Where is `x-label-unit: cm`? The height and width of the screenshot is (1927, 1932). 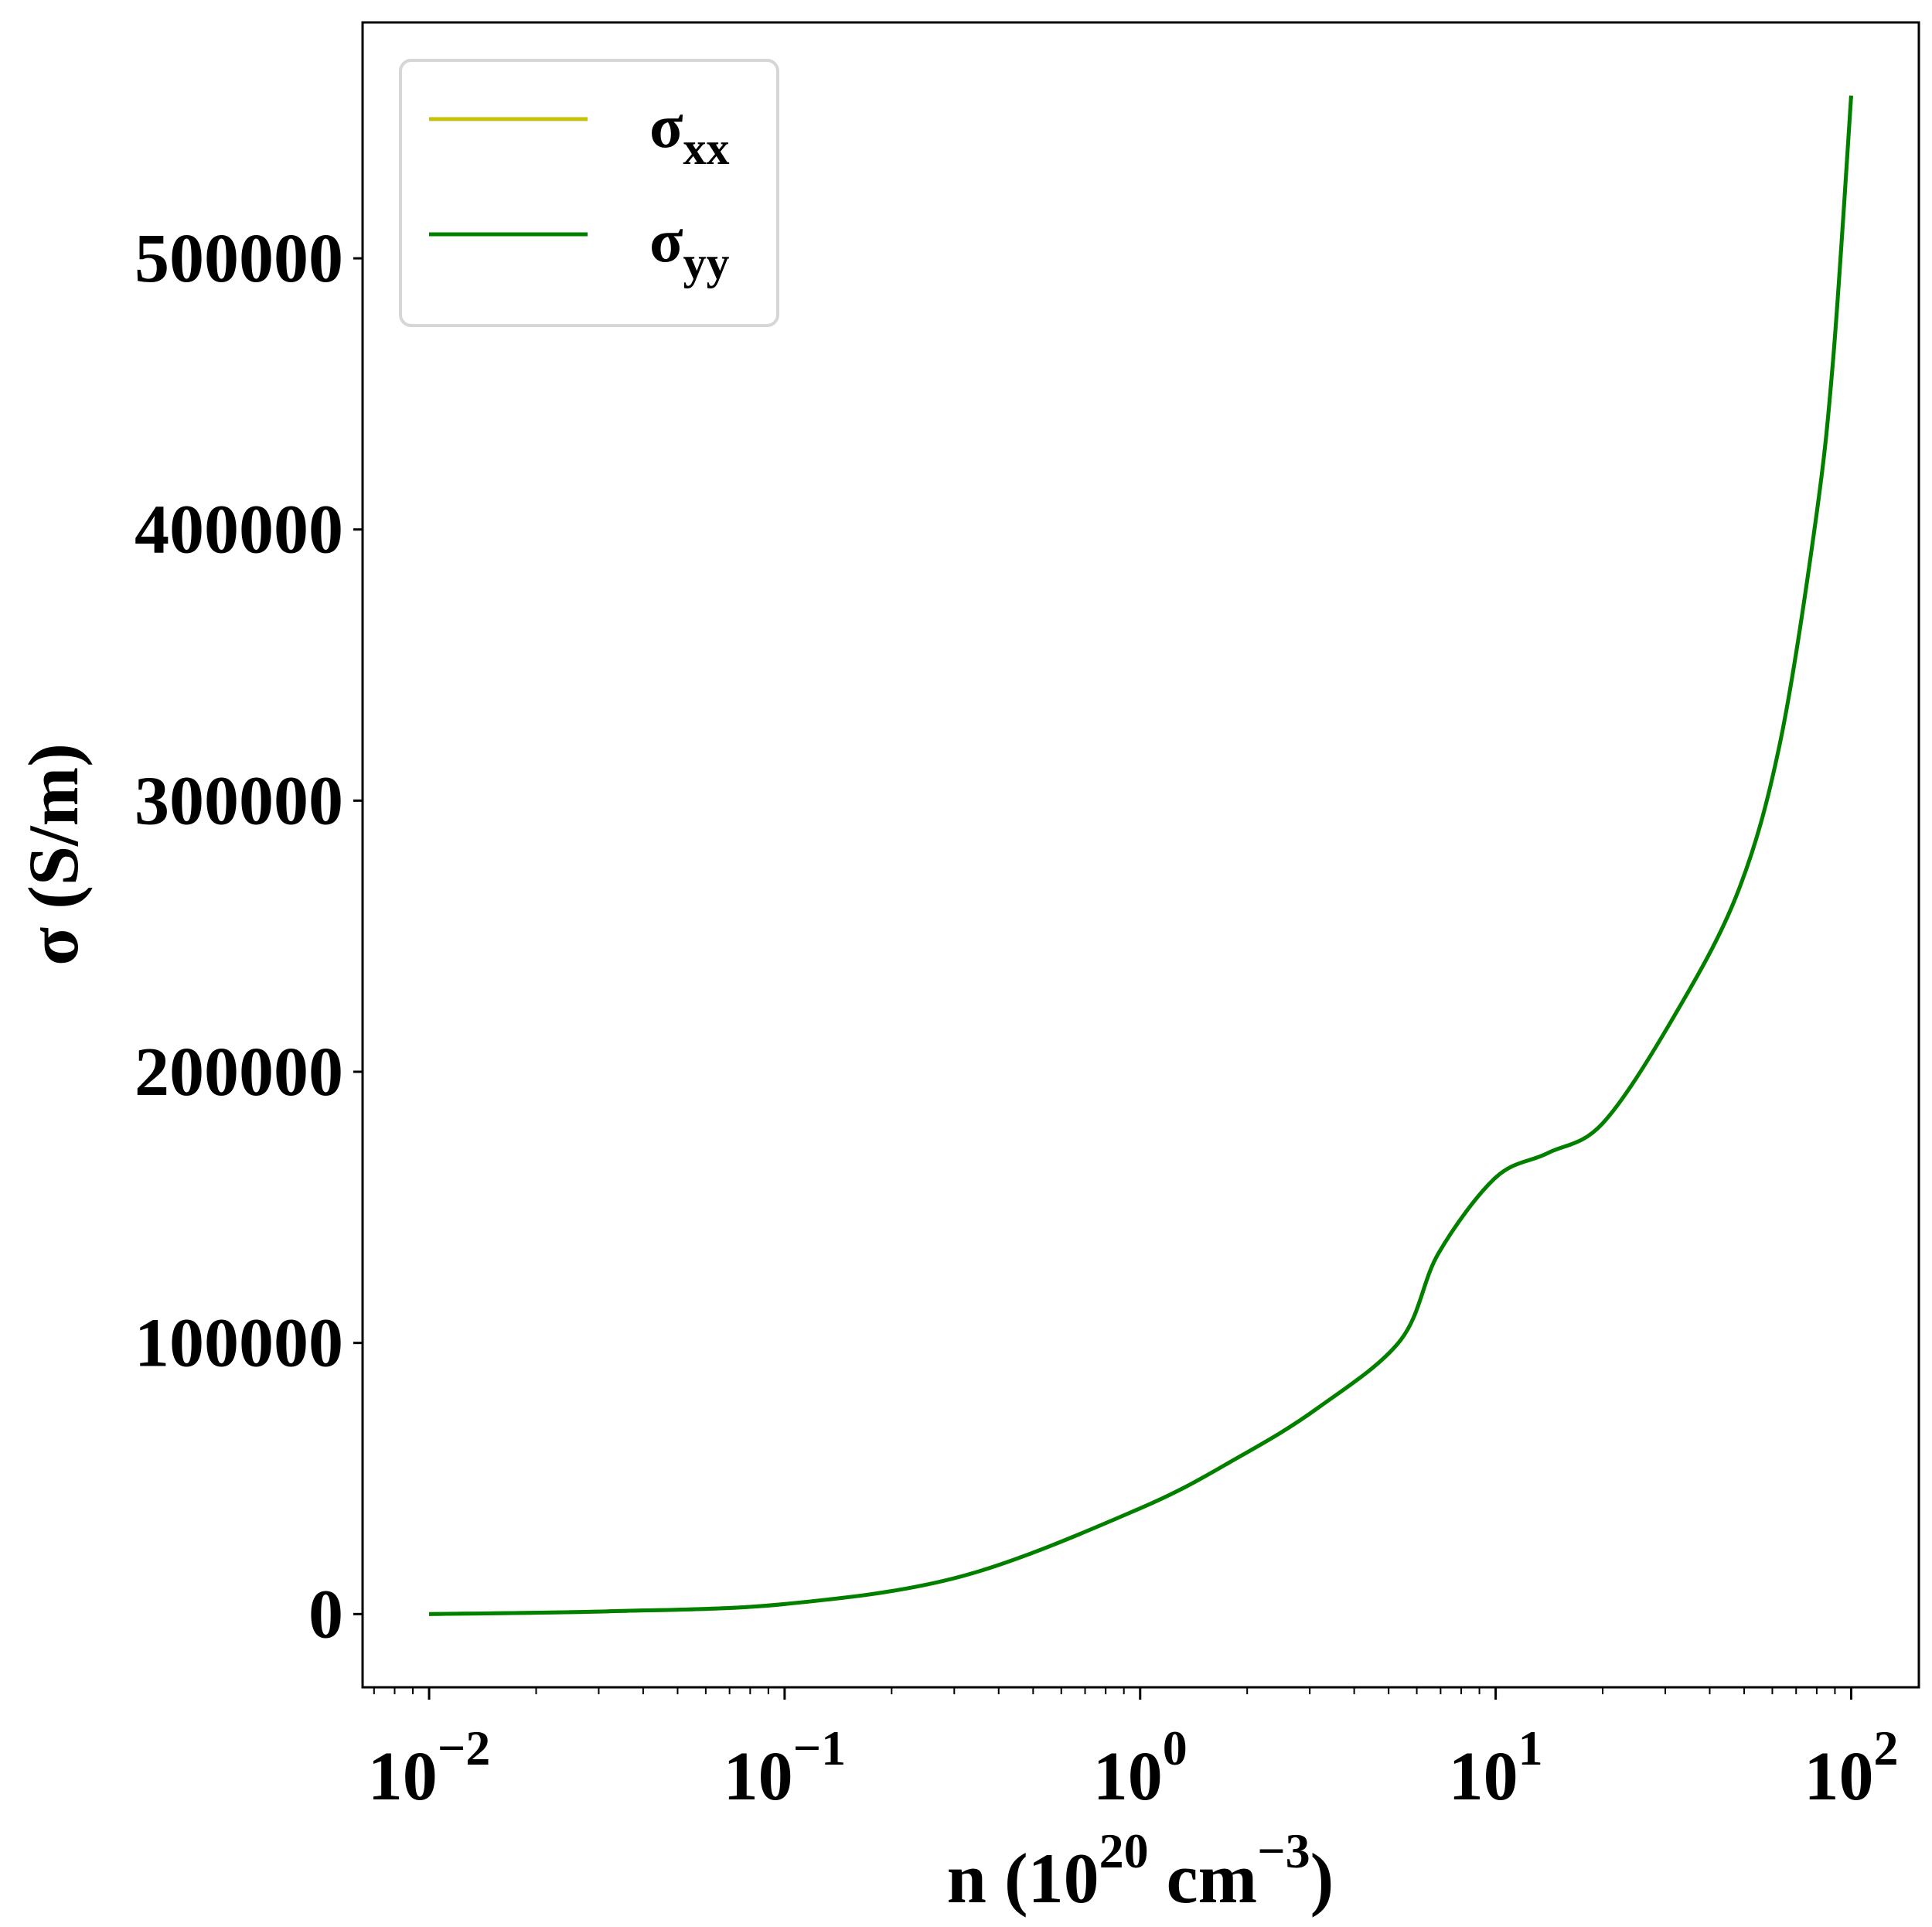 x-label-unit: cm is located at coordinates (1203, 1878).